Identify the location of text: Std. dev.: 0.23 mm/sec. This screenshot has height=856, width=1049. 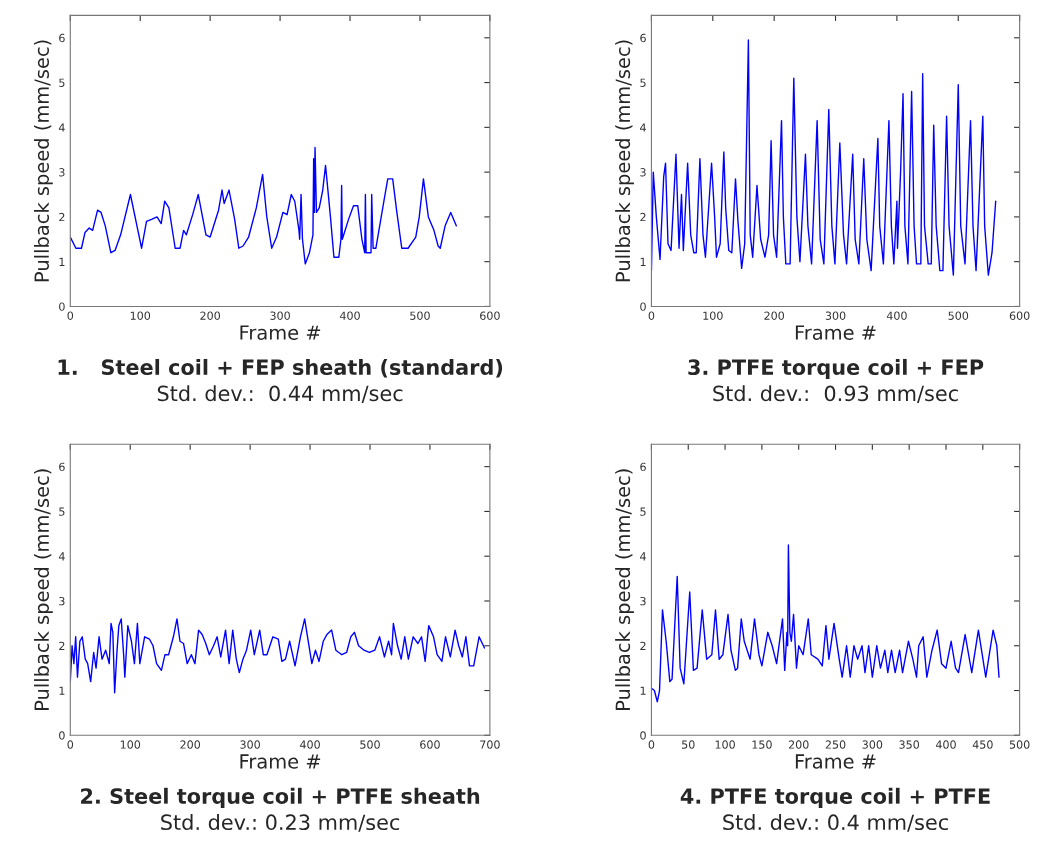
(280, 822).